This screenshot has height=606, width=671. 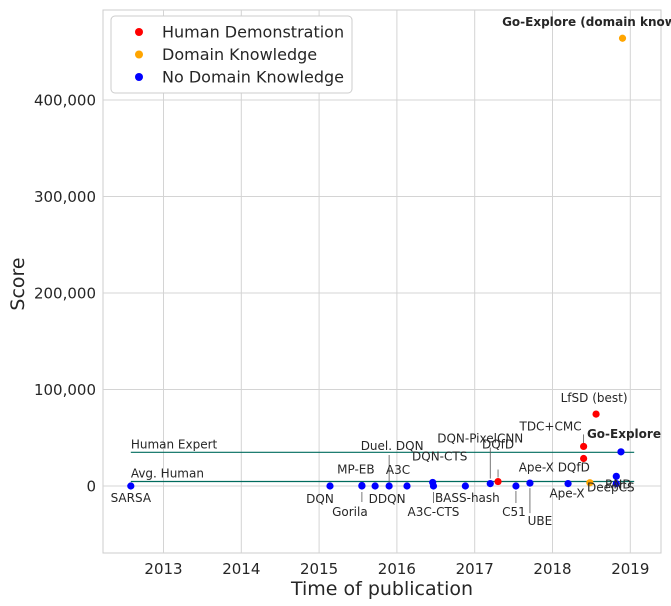 I want to click on point-label: A3C, so click(x=398, y=470).